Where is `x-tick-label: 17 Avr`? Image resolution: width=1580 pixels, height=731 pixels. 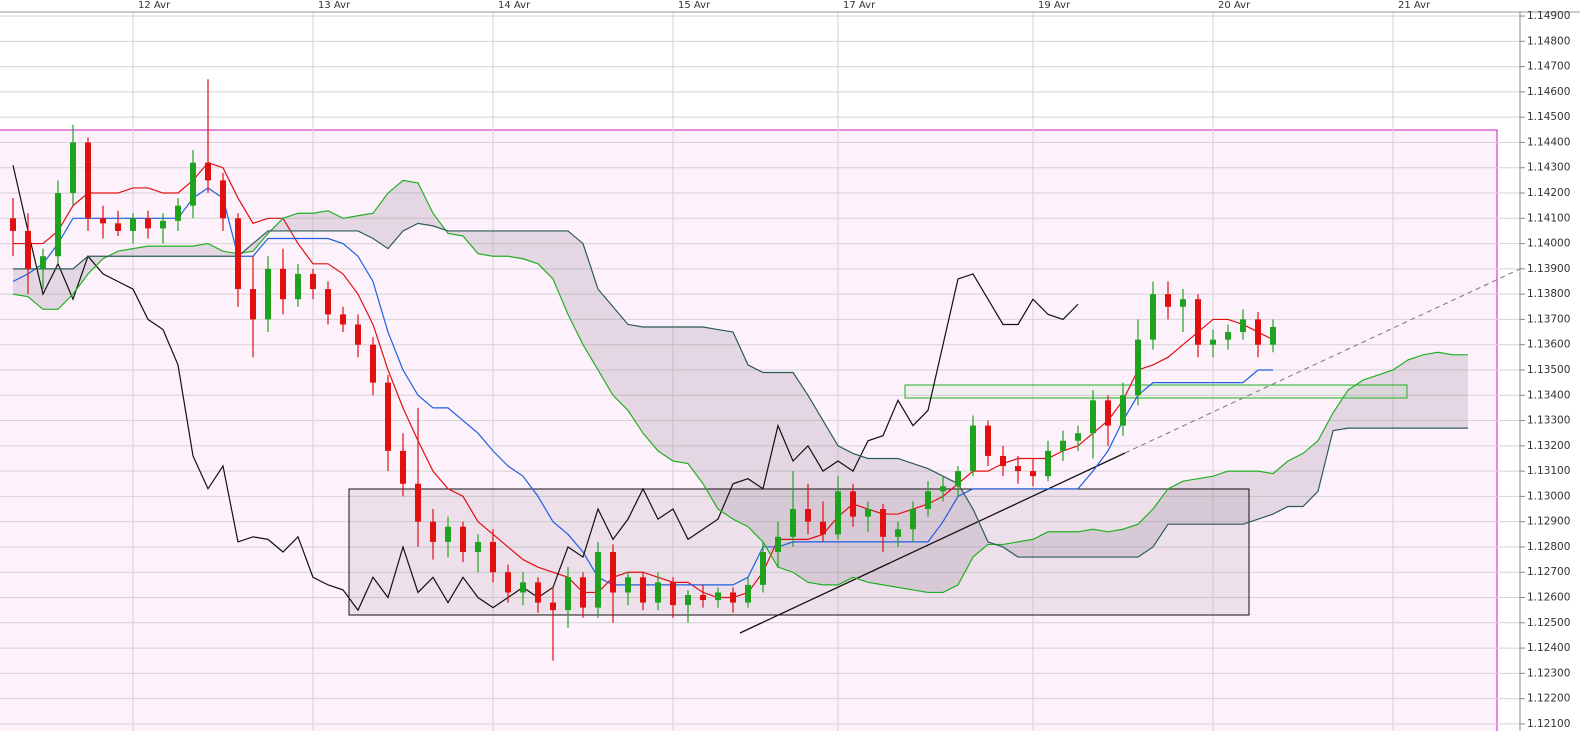 x-tick-label: 17 Avr is located at coordinates (859, 5).